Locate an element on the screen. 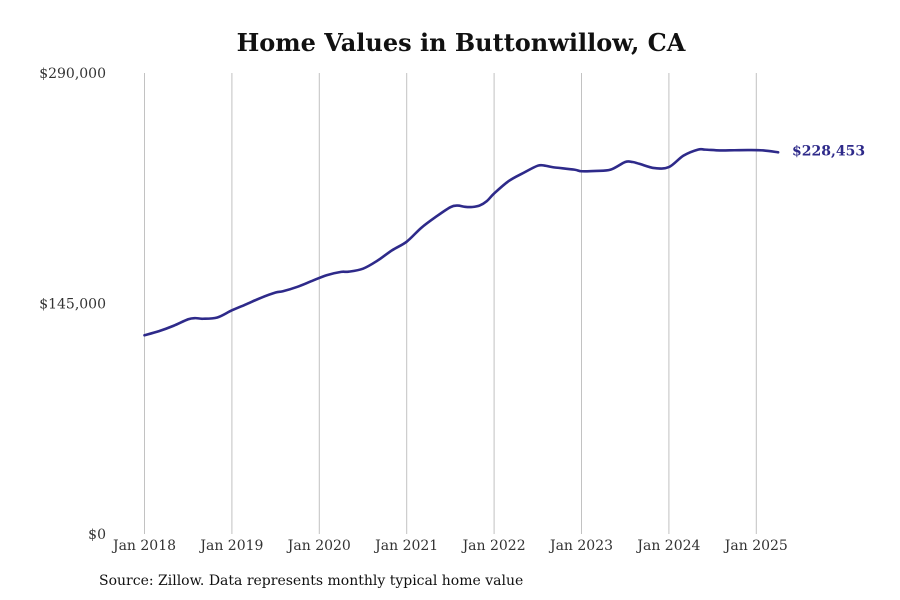 The width and height of the screenshot is (900, 600). x-tick-label: Jan 2019 is located at coordinates (230, 546).